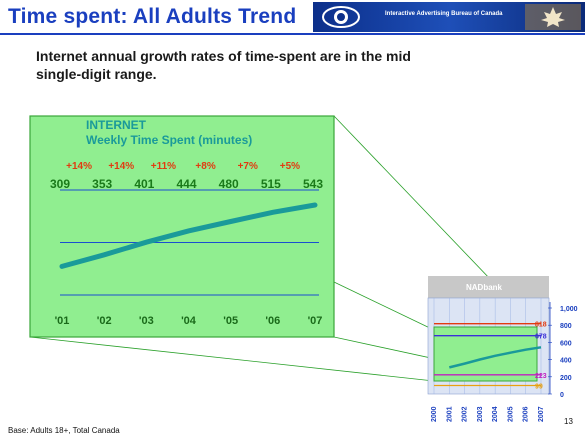 The width and height of the screenshot is (585, 441). I want to click on value-label: 309, so click(60, 184).